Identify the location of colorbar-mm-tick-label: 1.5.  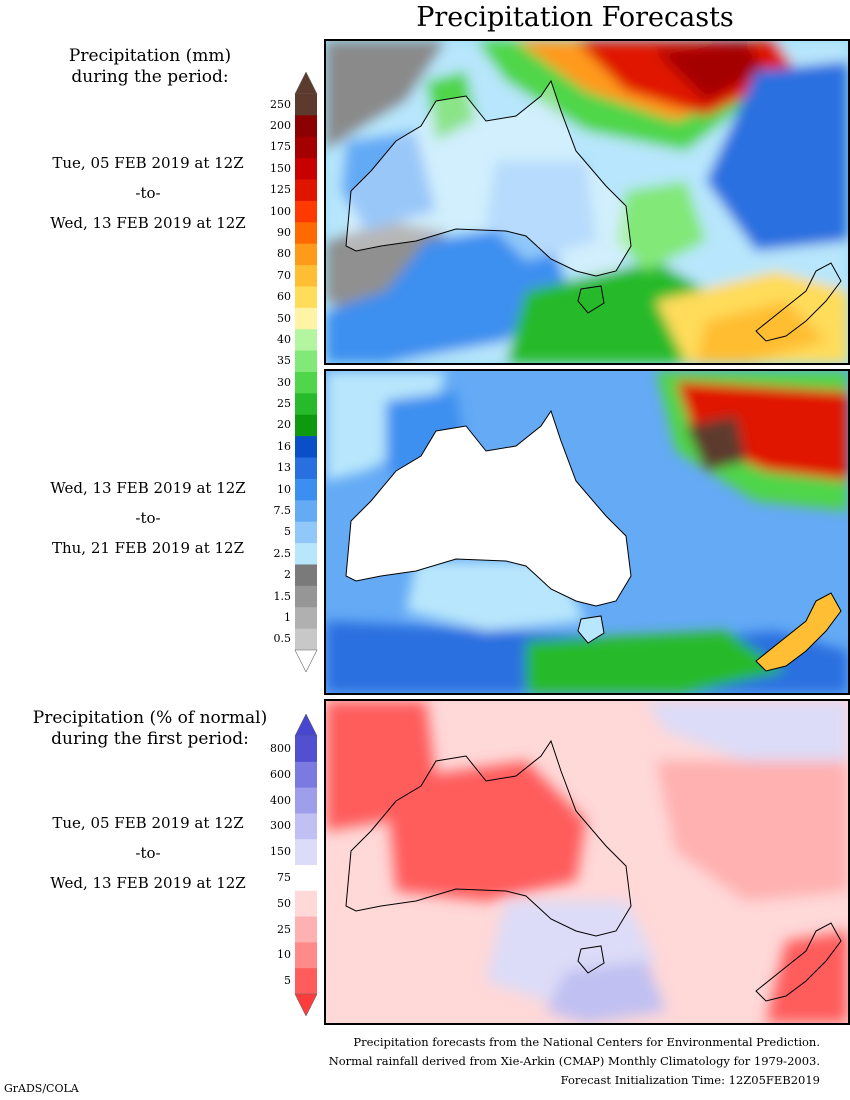
(282, 596).